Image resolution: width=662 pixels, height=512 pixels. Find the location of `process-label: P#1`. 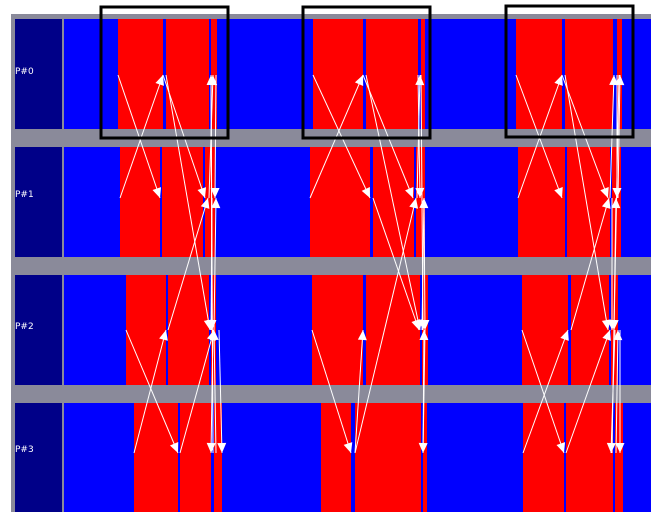

process-label: P#1 is located at coordinates (24, 195).